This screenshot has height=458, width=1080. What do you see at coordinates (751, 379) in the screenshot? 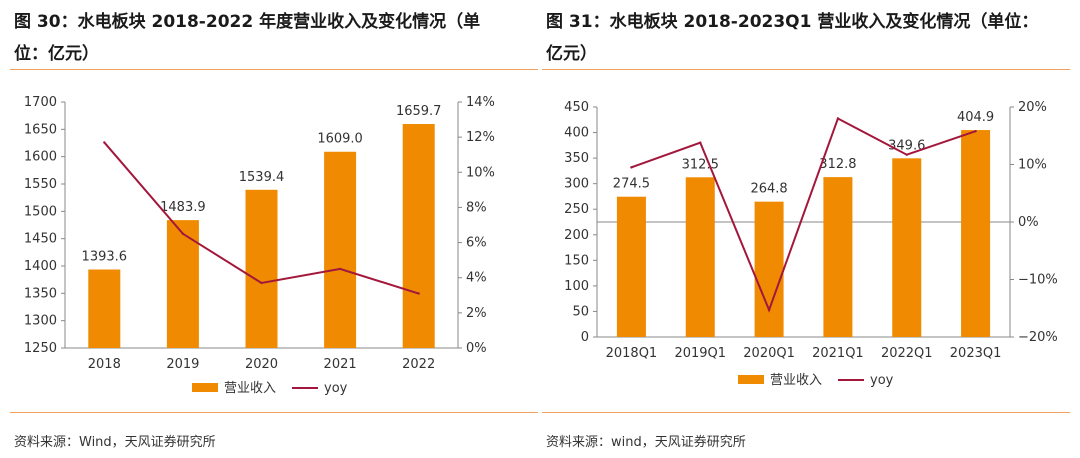
I see `fig31-legend-swatch-bar` at bounding box center [751, 379].